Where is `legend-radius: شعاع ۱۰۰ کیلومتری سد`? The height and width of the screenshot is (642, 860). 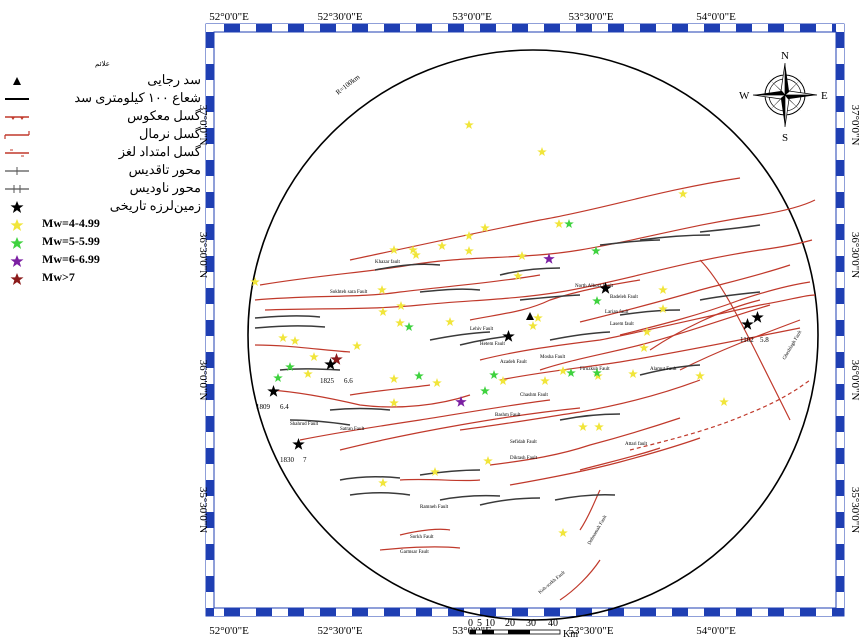
legend-radius: شعاع ۱۰۰ کیلومتری سد is located at coordinates (102, 99).